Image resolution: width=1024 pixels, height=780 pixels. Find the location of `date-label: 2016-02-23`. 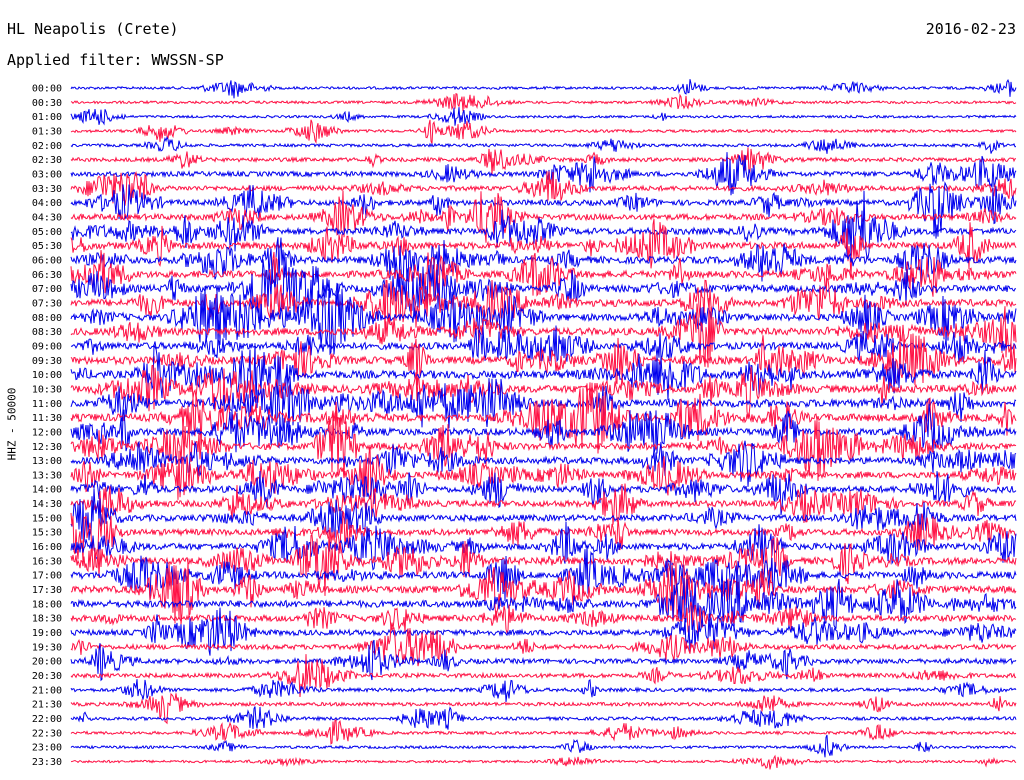

date-label: 2016-02-23 is located at coordinates (970, 29).